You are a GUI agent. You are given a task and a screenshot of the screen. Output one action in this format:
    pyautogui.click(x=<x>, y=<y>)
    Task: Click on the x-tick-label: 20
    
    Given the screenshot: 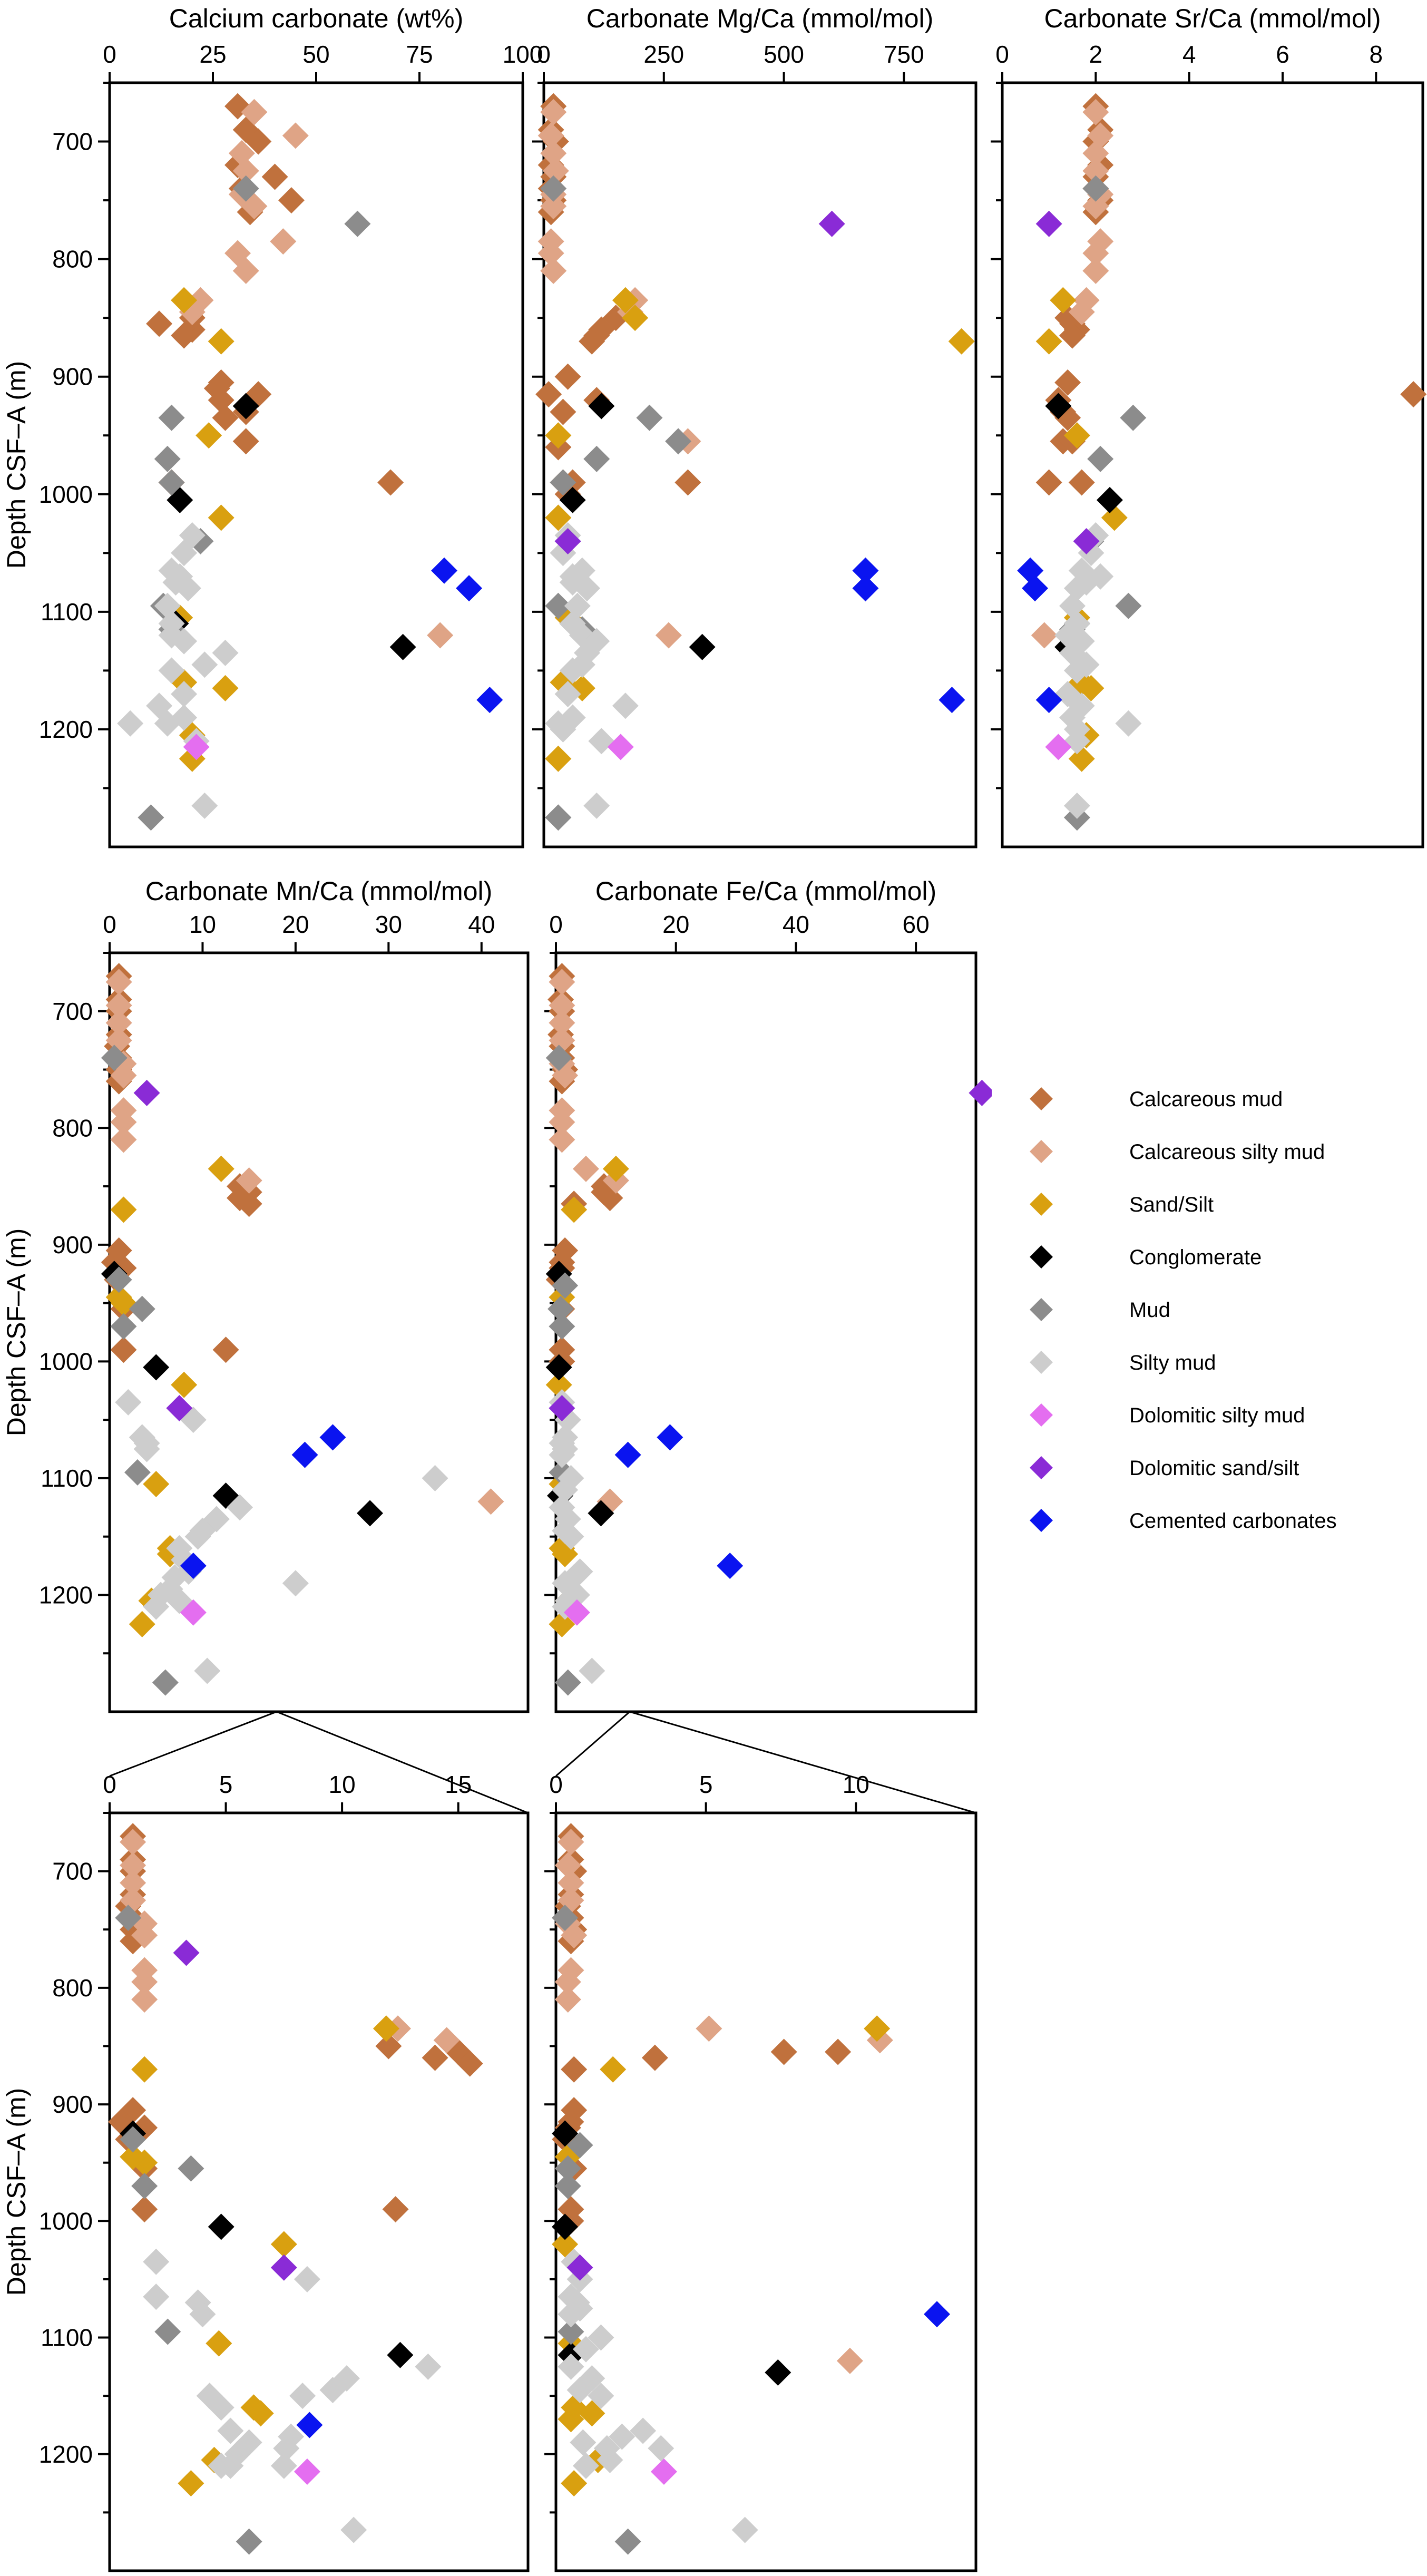 What is the action you would take?
    pyautogui.click(x=676, y=924)
    